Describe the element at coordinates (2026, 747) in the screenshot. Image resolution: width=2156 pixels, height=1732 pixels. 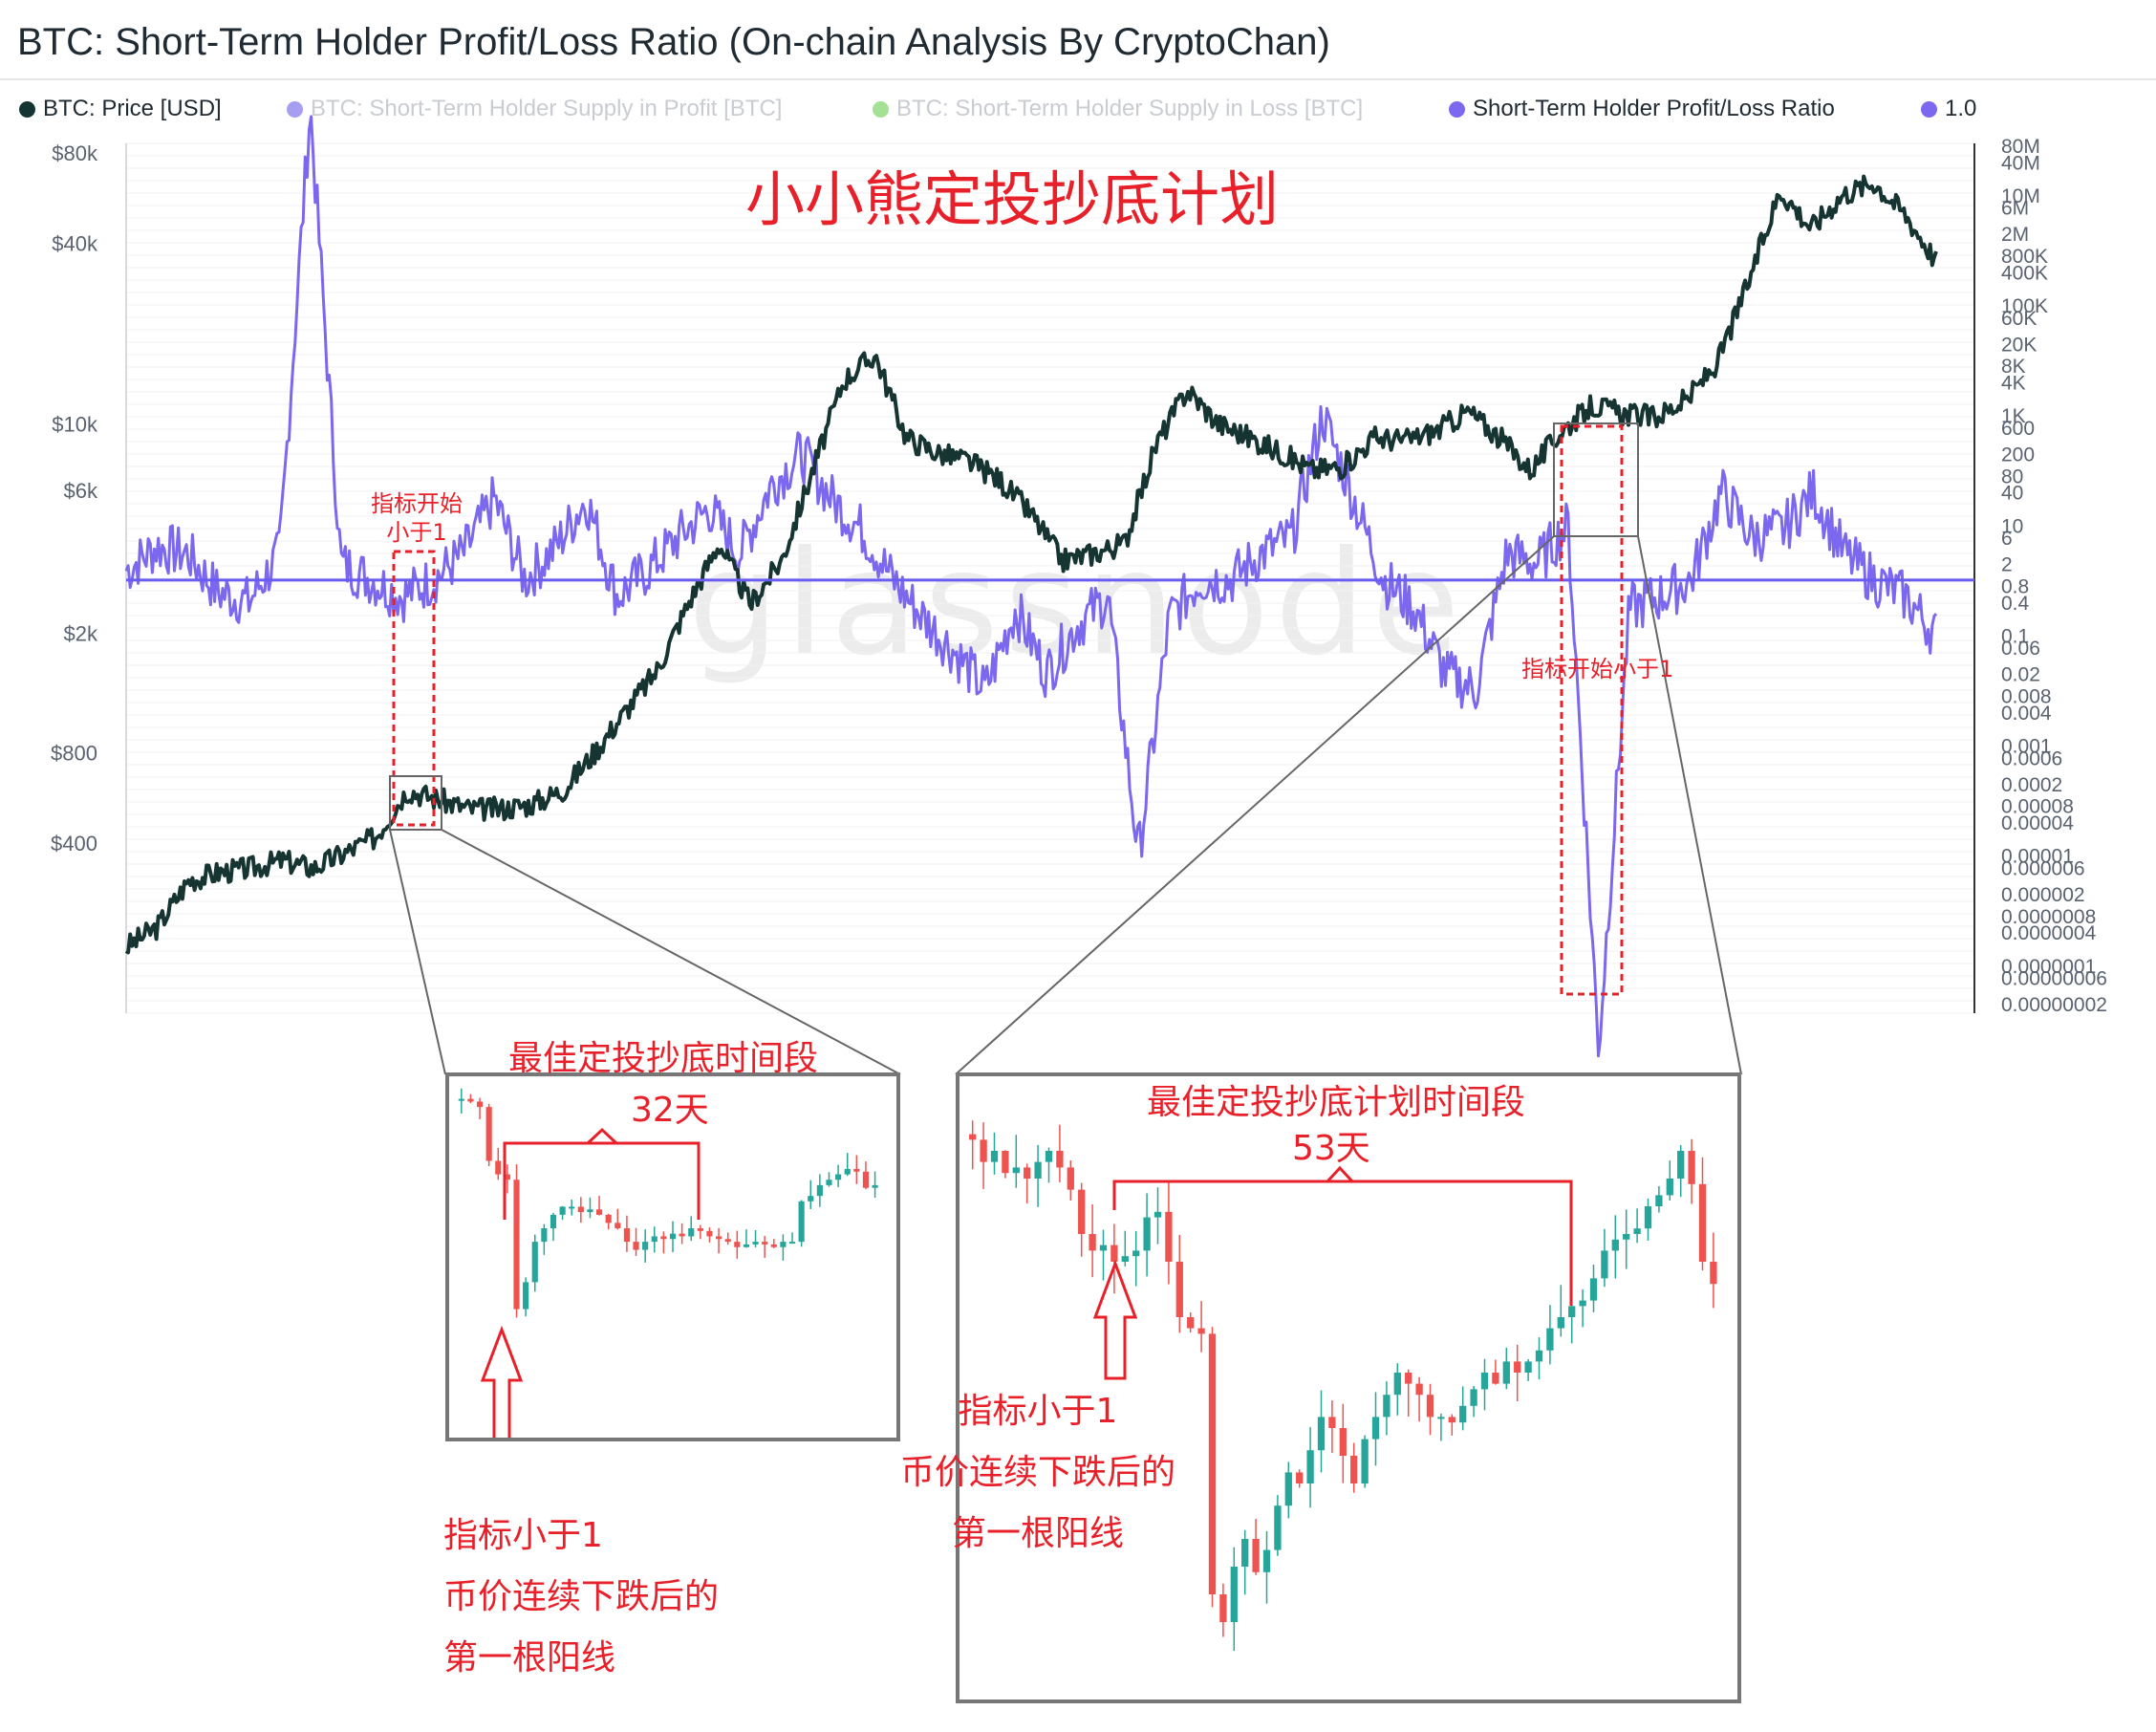
I see `y-right-tick-label: 0.001` at that location.